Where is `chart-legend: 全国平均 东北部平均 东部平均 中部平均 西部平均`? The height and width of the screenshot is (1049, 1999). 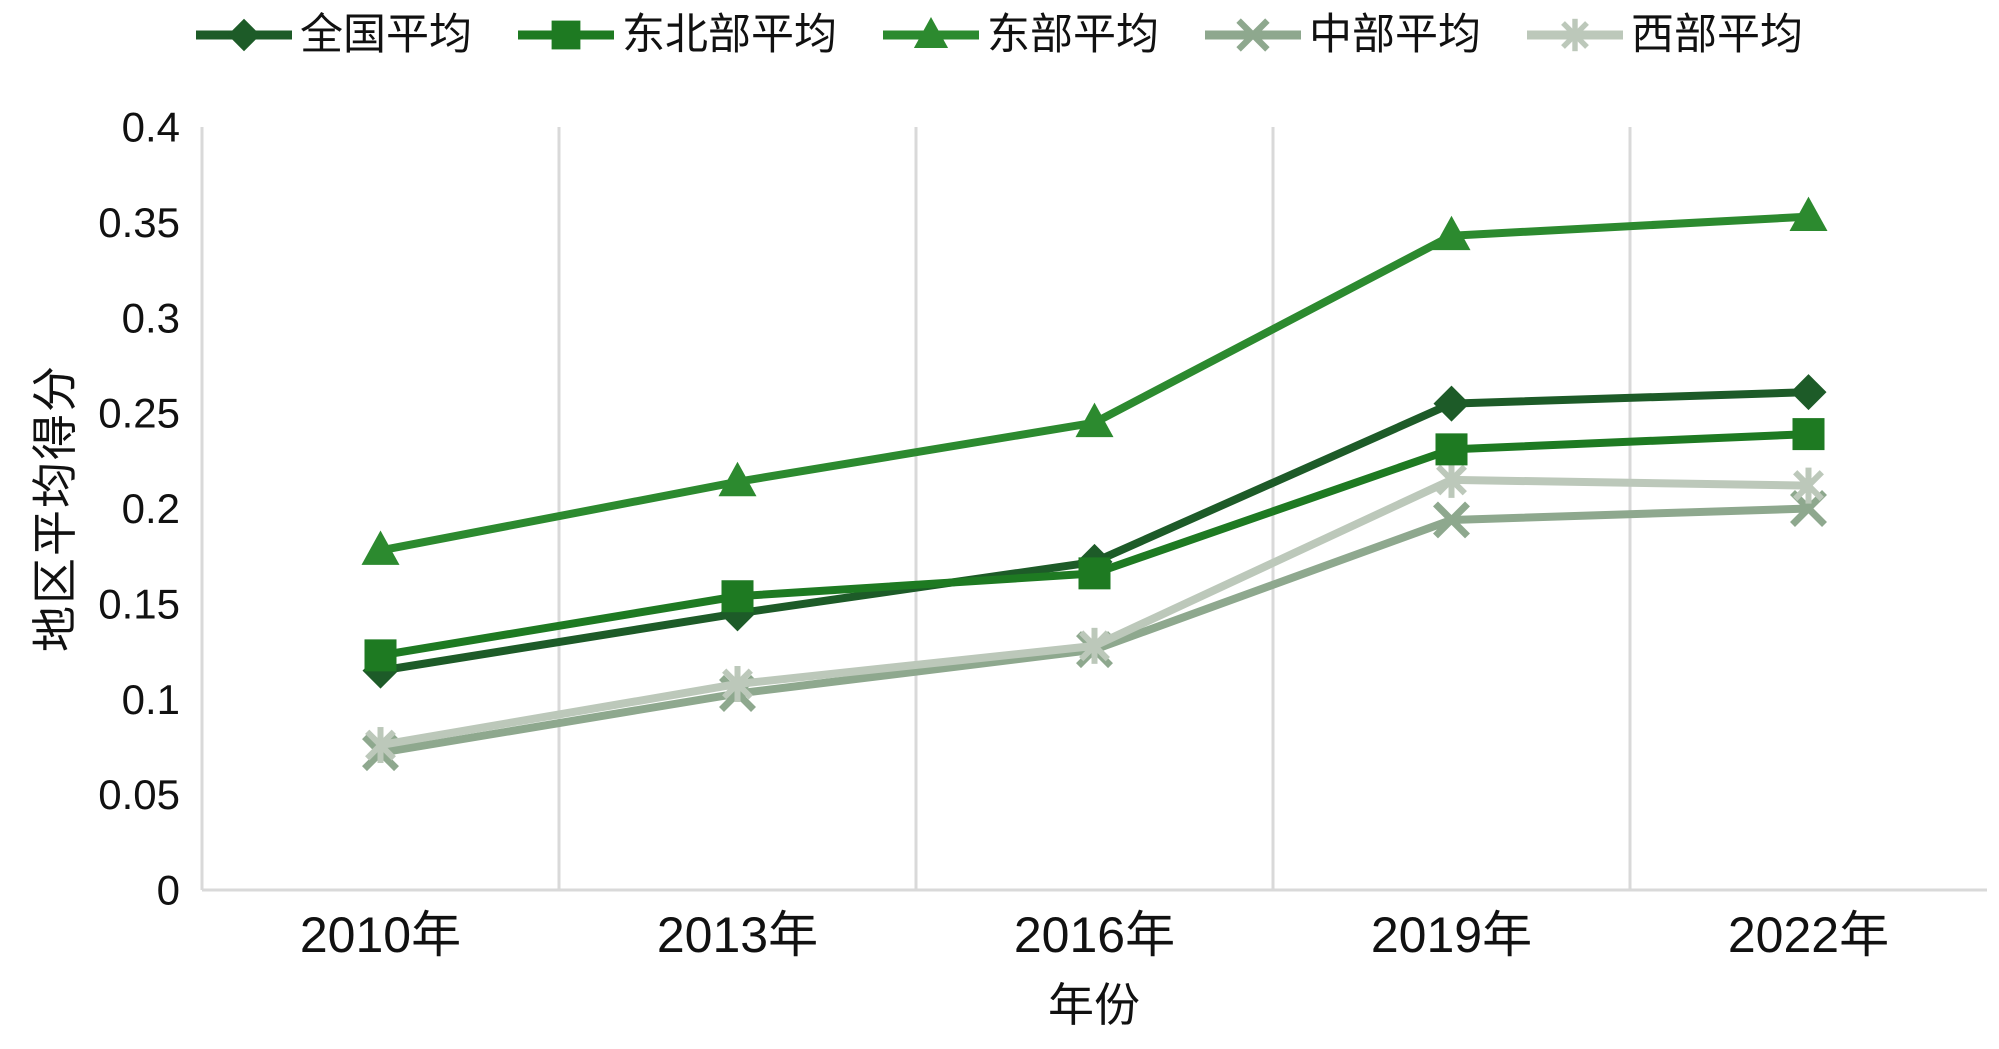 chart-legend: 全国平均 东北部平均 东部平均 中部平均 西部平均 is located at coordinates (999, 35).